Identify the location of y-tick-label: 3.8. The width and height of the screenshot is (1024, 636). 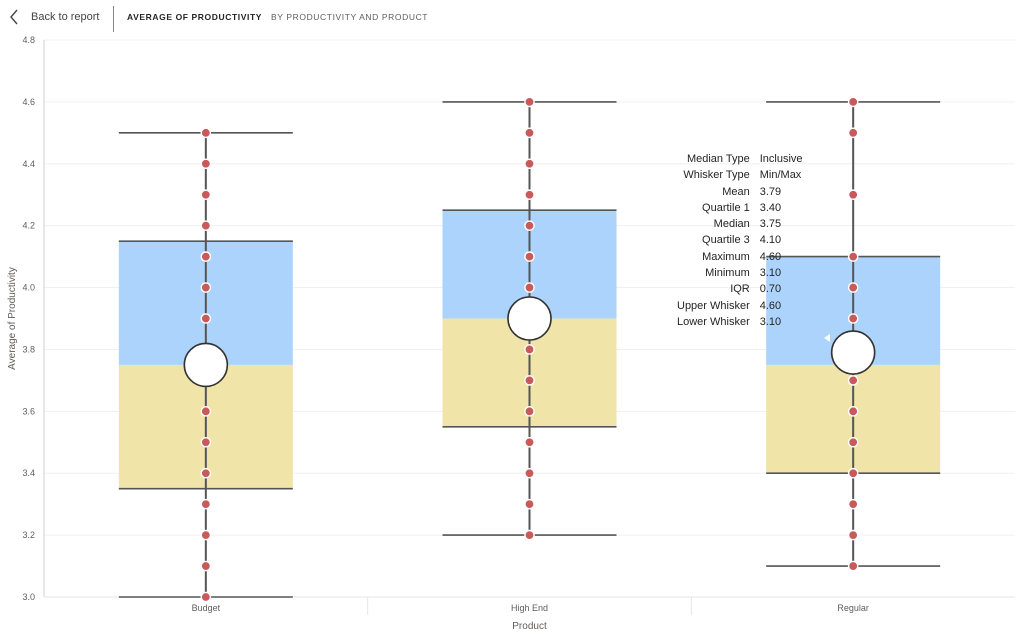
(28, 349).